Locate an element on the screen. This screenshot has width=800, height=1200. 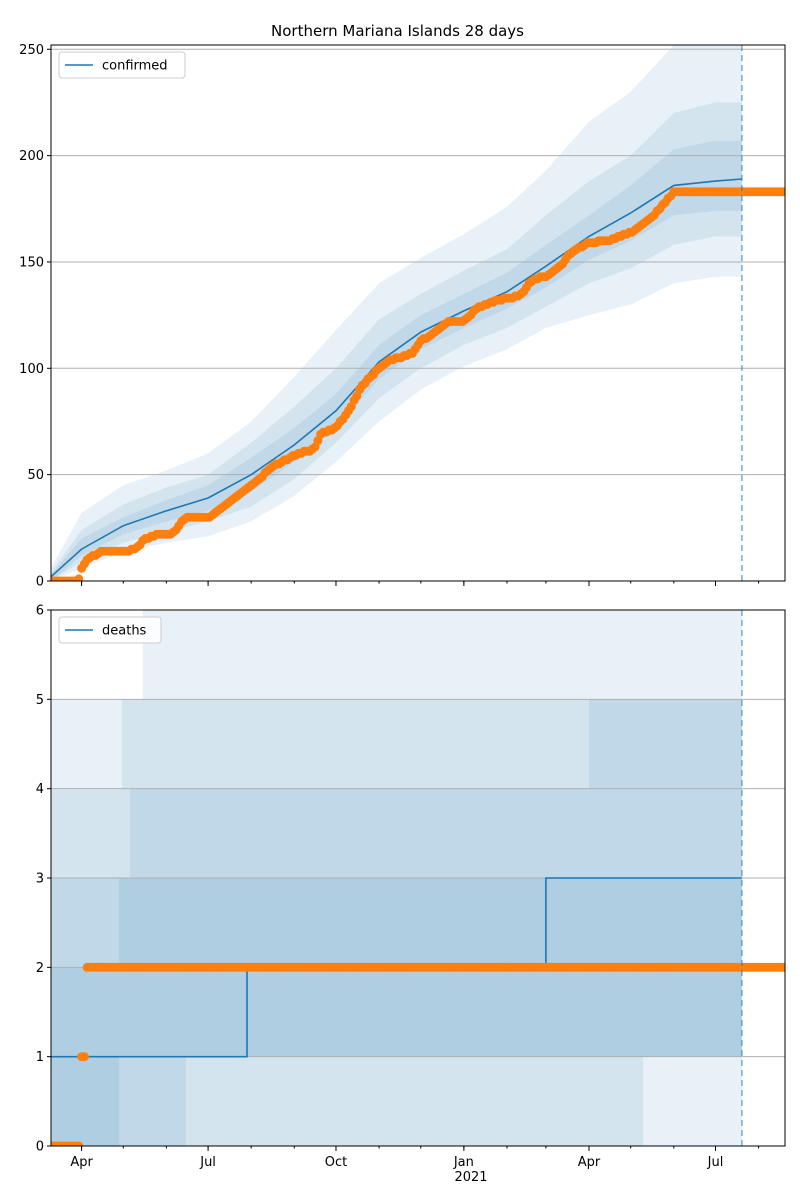
confirmed-legend-box is located at coordinates (122, 65).